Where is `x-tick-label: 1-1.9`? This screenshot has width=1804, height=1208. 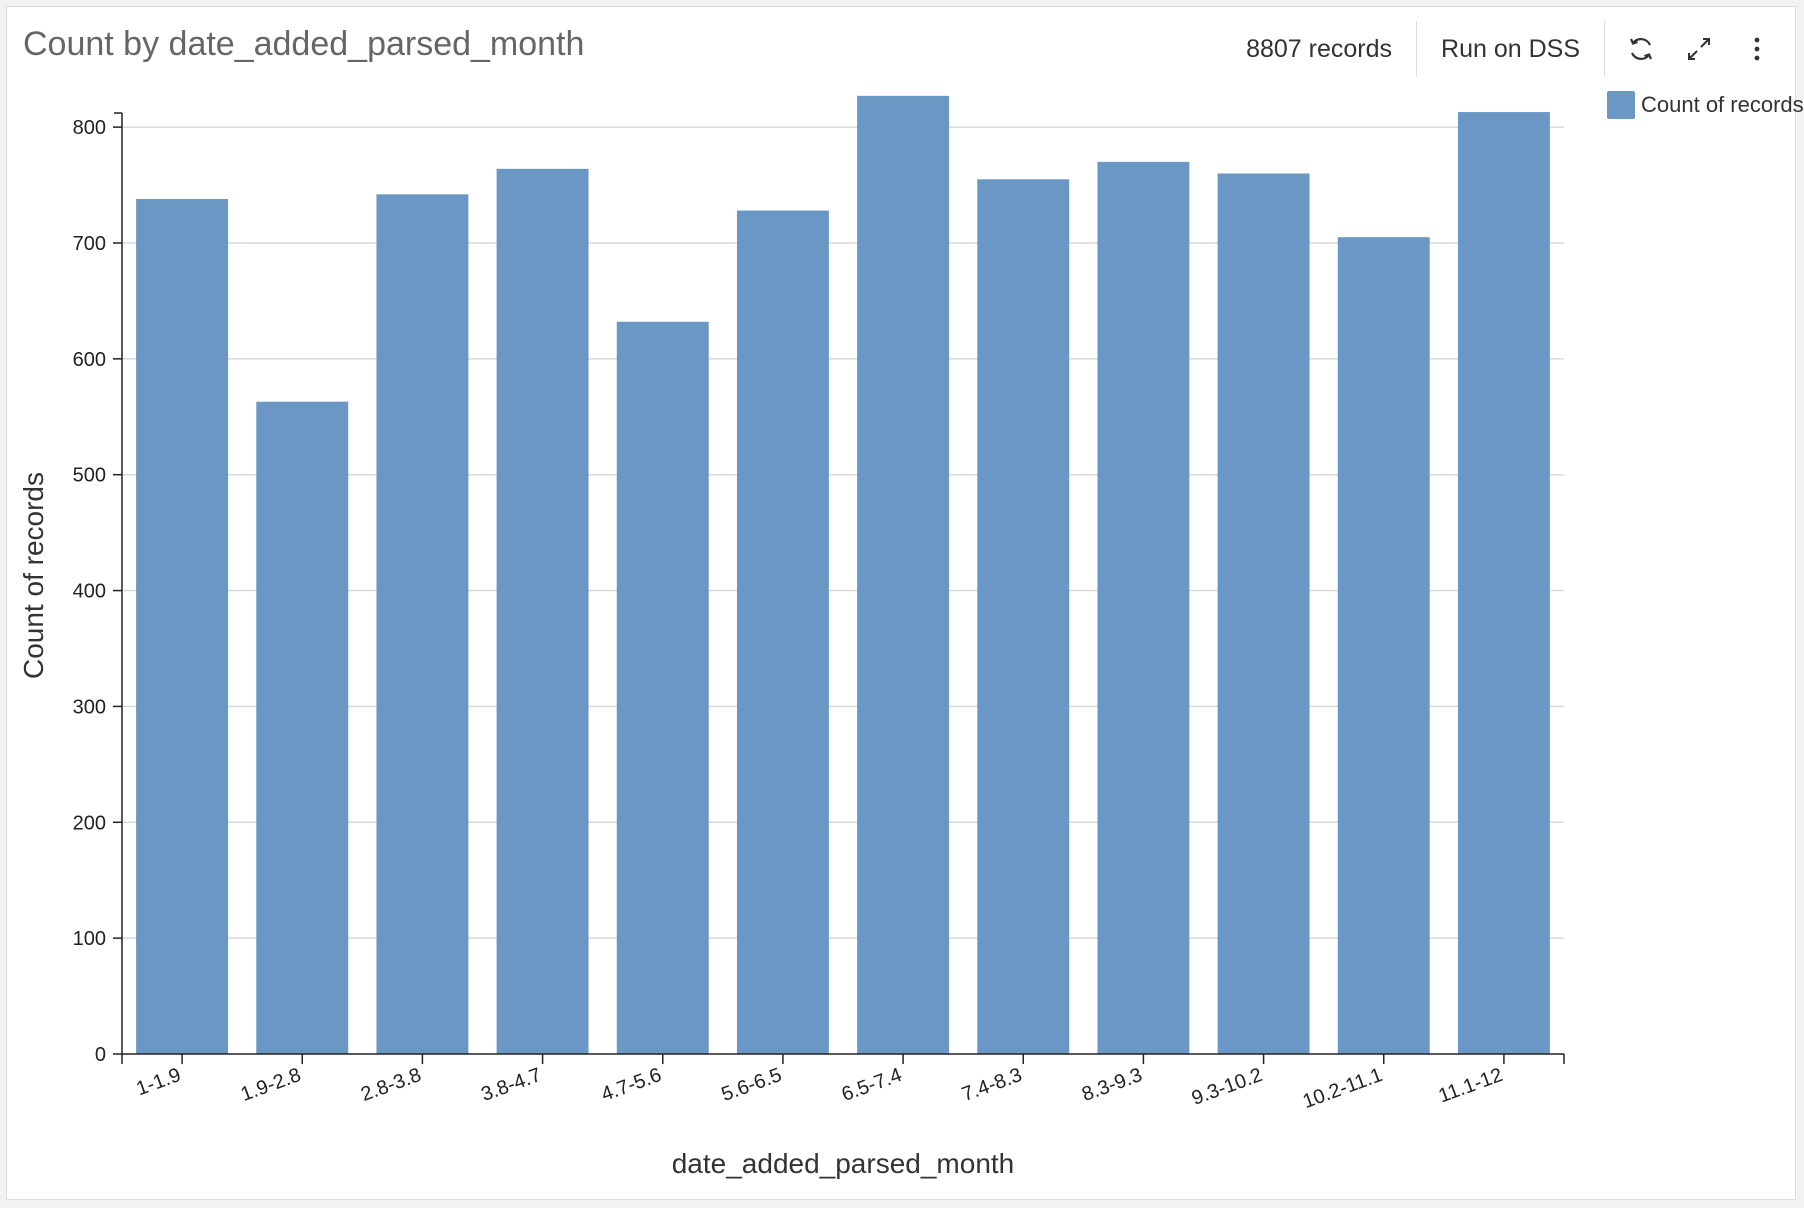 x-tick-label: 1-1.9 is located at coordinates (158, 1082).